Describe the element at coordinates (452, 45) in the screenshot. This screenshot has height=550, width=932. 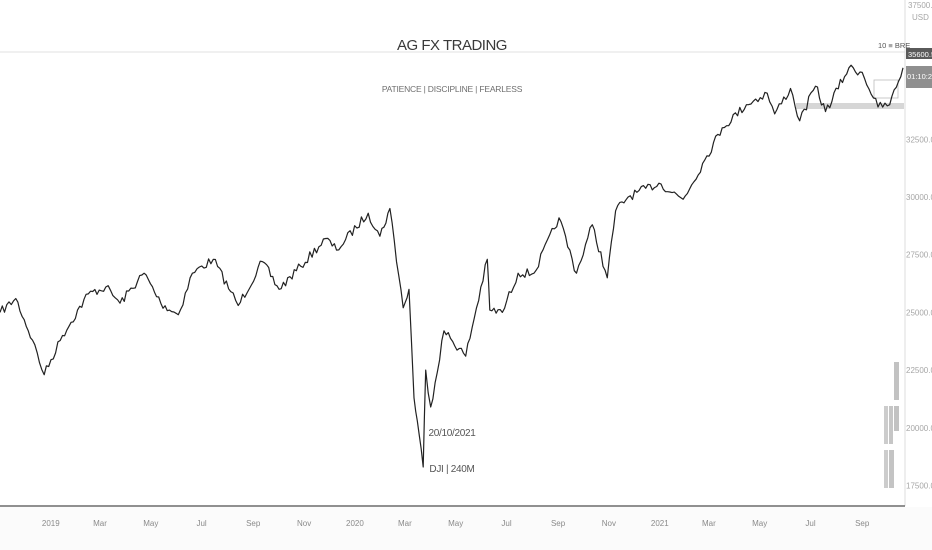
I see `chart-title: AG FX TRADING` at that location.